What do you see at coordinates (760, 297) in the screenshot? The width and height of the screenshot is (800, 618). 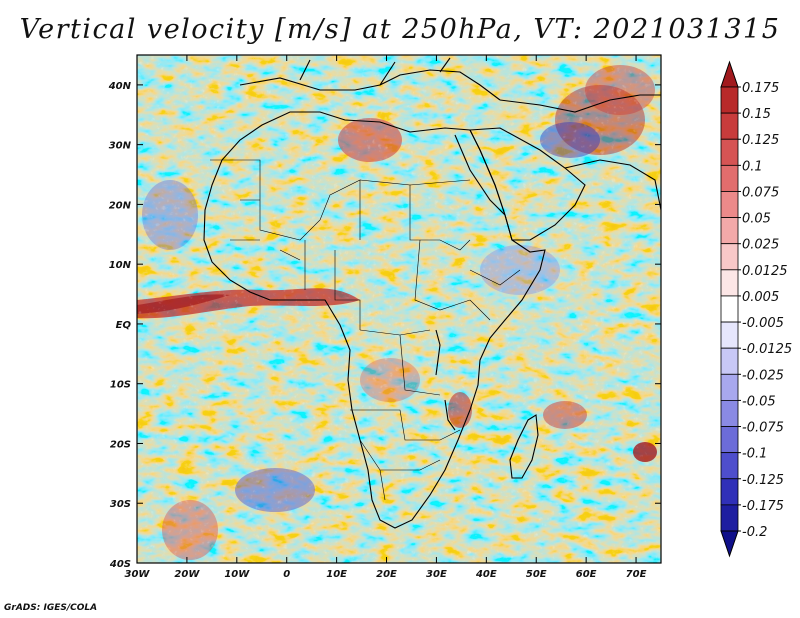 I see `colorbar-label: 0.005` at bounding box center [760, 297].